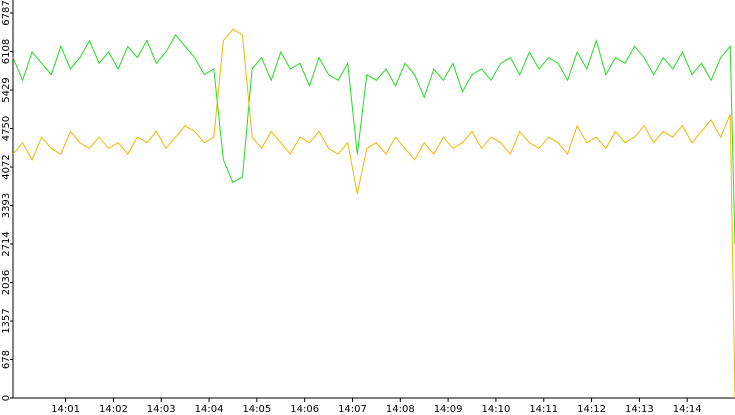  Describe the element at coordinates (304, 409) in the screenshot. I see `x-tick-label: 14:06` at that location.